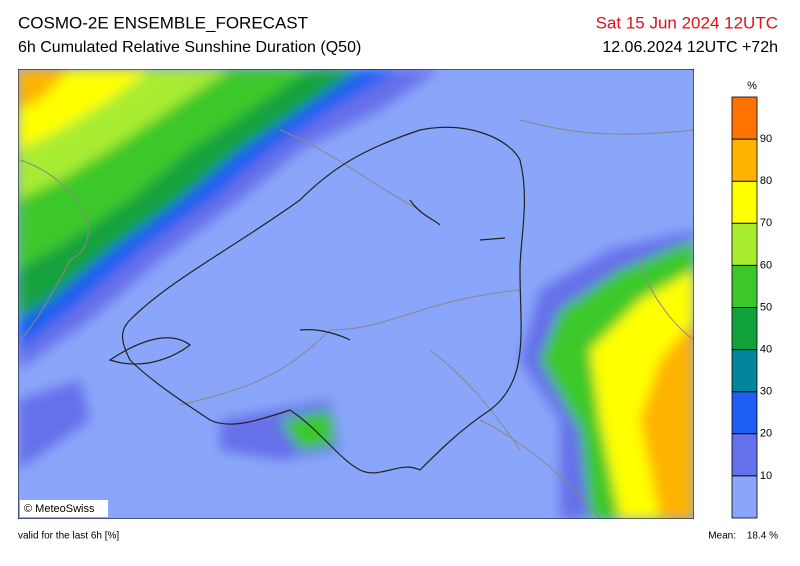  I want to click on run-info: 12.06.2024 12UTC +72h, so click(690, 47).